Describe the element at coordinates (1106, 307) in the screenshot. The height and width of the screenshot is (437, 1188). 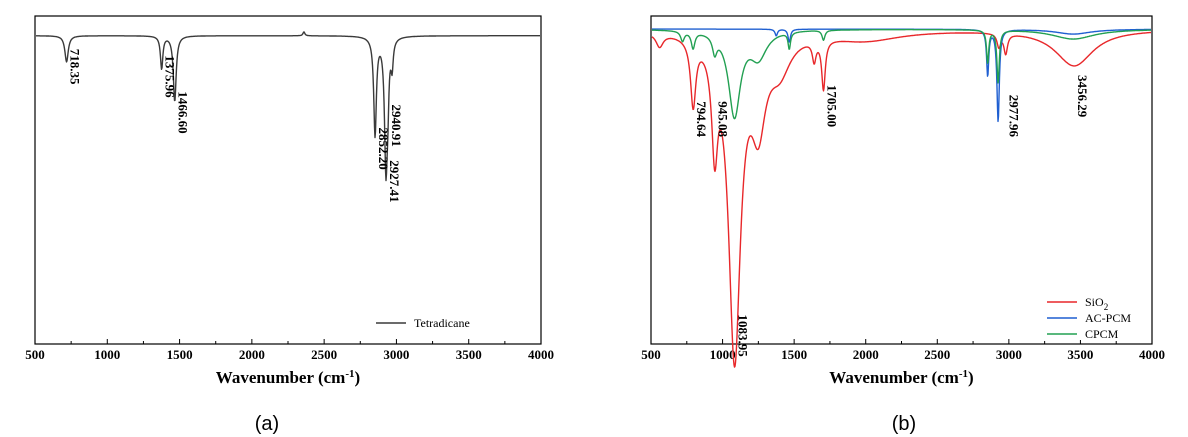
I see `legend-entry-sub: 2` at that location.